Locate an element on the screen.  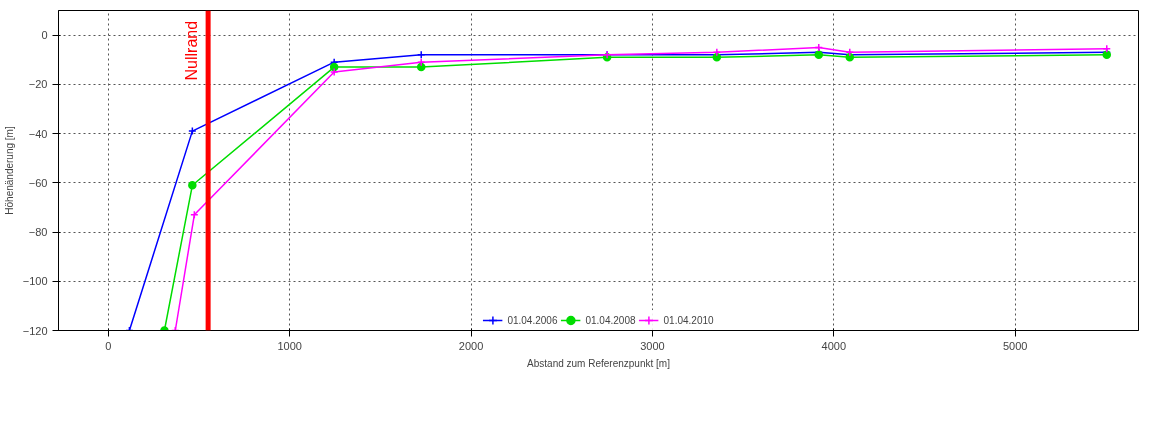
legend-label: 01.04.2010 is located at coordinates (688, 320).